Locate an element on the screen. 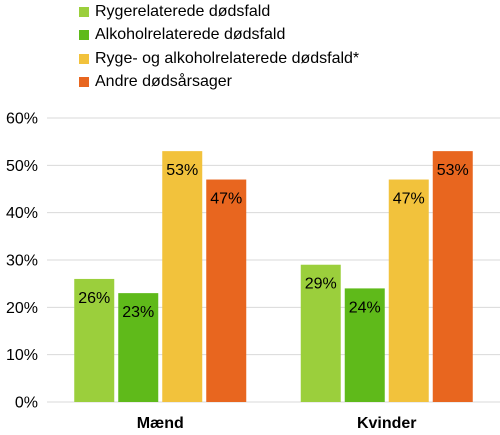 The image size is (500, 435). x-category-label: Kvinder is located at coordinates (387, 423).